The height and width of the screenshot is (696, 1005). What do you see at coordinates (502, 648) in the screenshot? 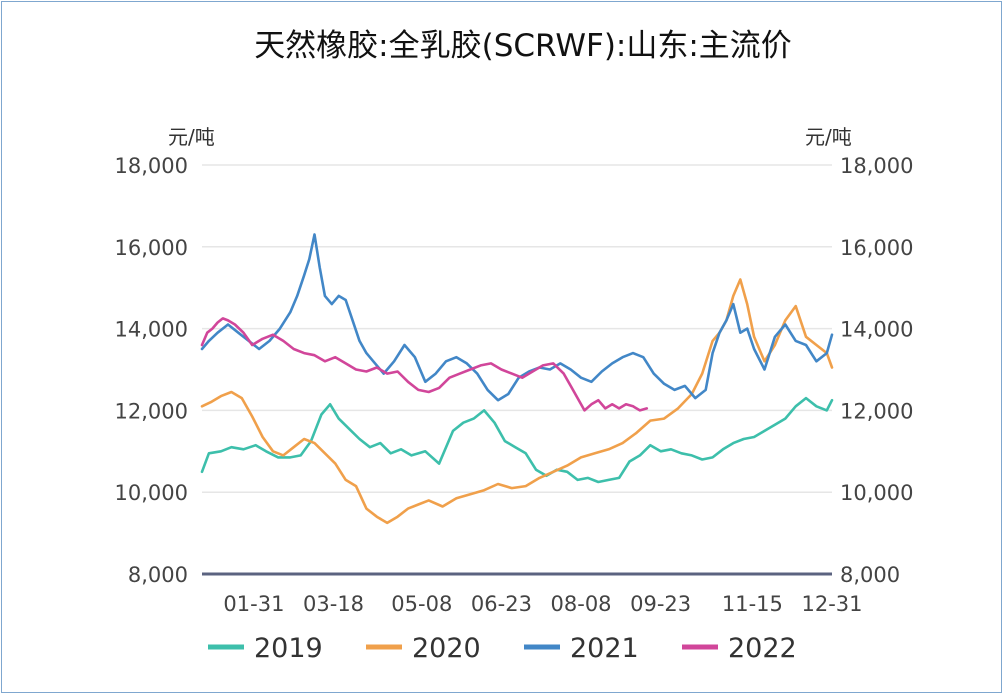
I see `legend: 2019 2020 2021 2022` at bounding box center [502, 648].